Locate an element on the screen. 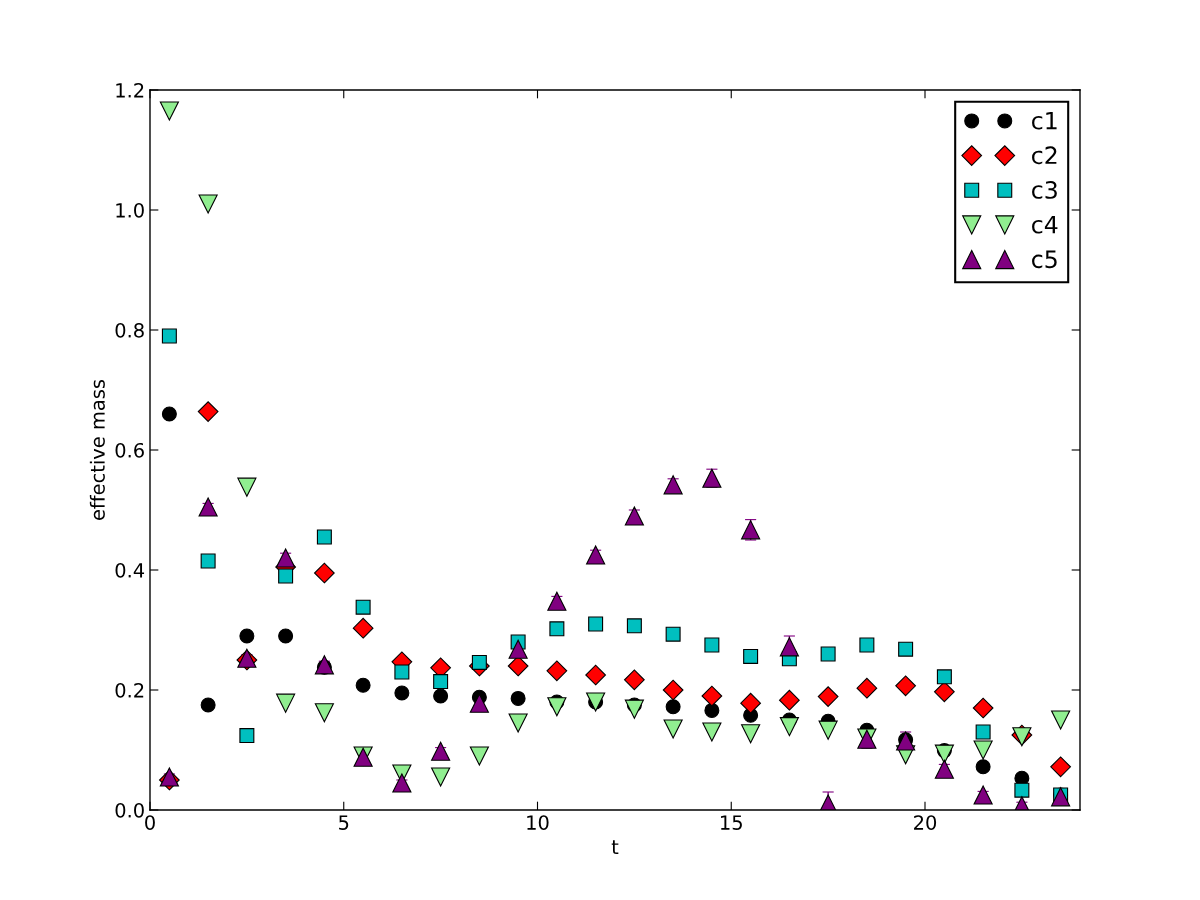 This screenshot has width=1200, height=900. legend-label: c4 is located at coordinates (1045, 224).